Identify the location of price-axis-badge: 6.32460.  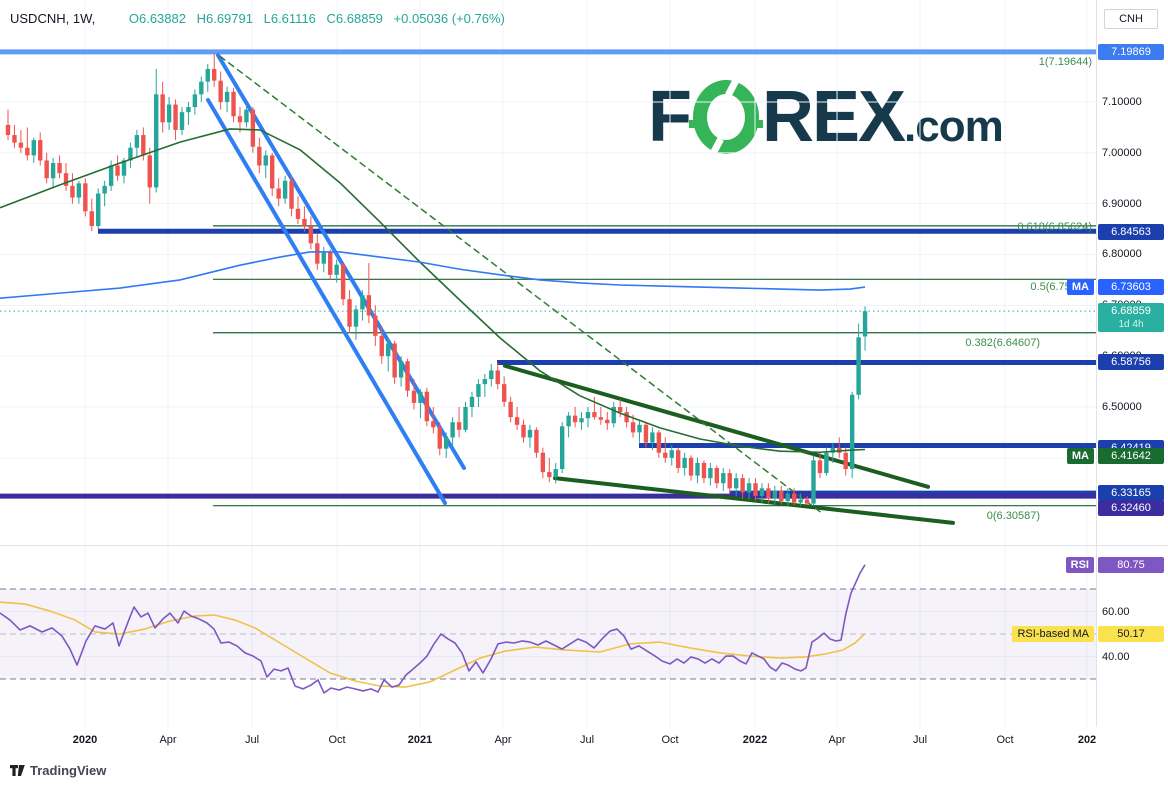
(1131, 508).